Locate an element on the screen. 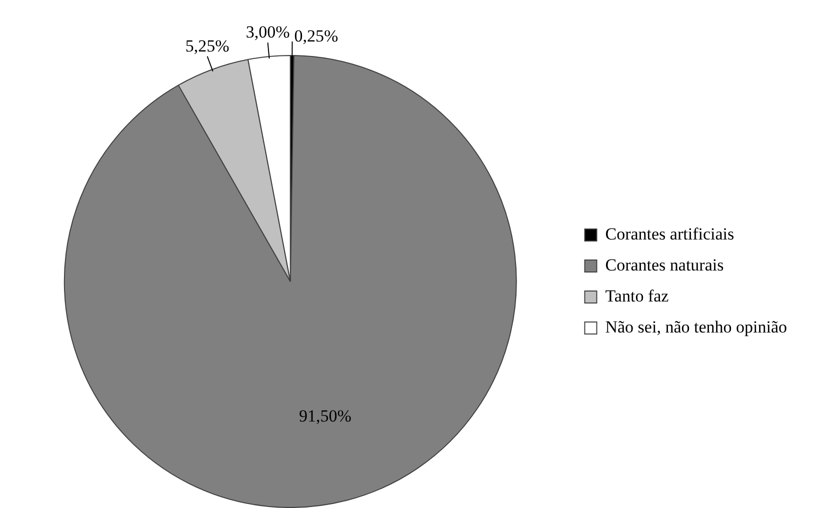  data-label: 91,50% is located at coordinates (325, 416).